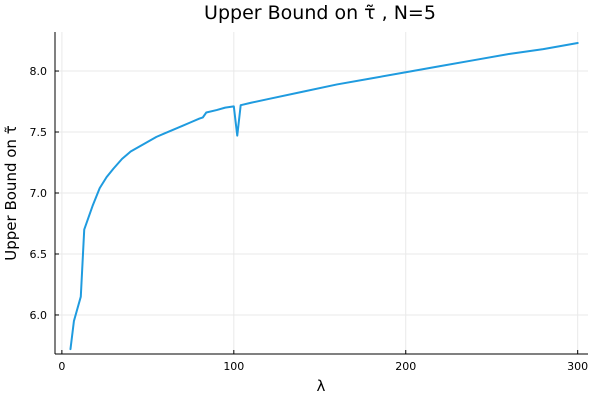 The height and width of the screenshot is (400, 600). What do you see at coordinates (61, 366) in the screenshot?
I see `x-tick-label: 0` at bounding box center [61, 366].